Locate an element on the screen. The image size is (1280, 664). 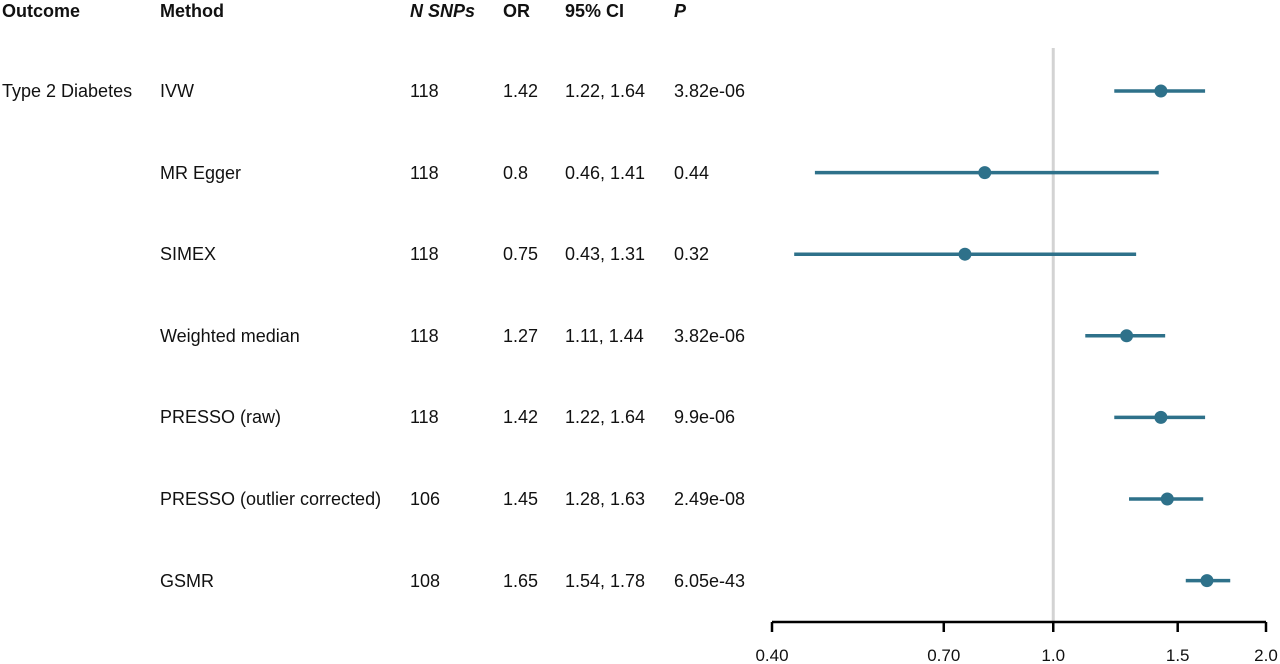
or-cell: 0.8 is located at coordinates (516, 172).